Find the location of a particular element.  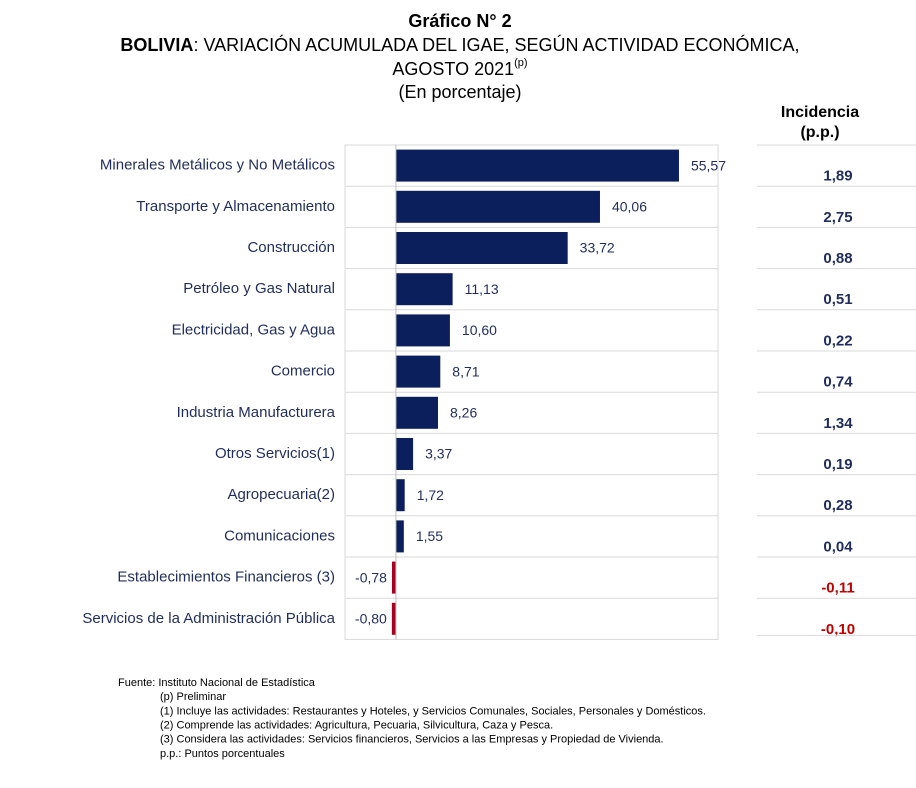

incidence-value: -0,10 is located at coordinates (838, 629).